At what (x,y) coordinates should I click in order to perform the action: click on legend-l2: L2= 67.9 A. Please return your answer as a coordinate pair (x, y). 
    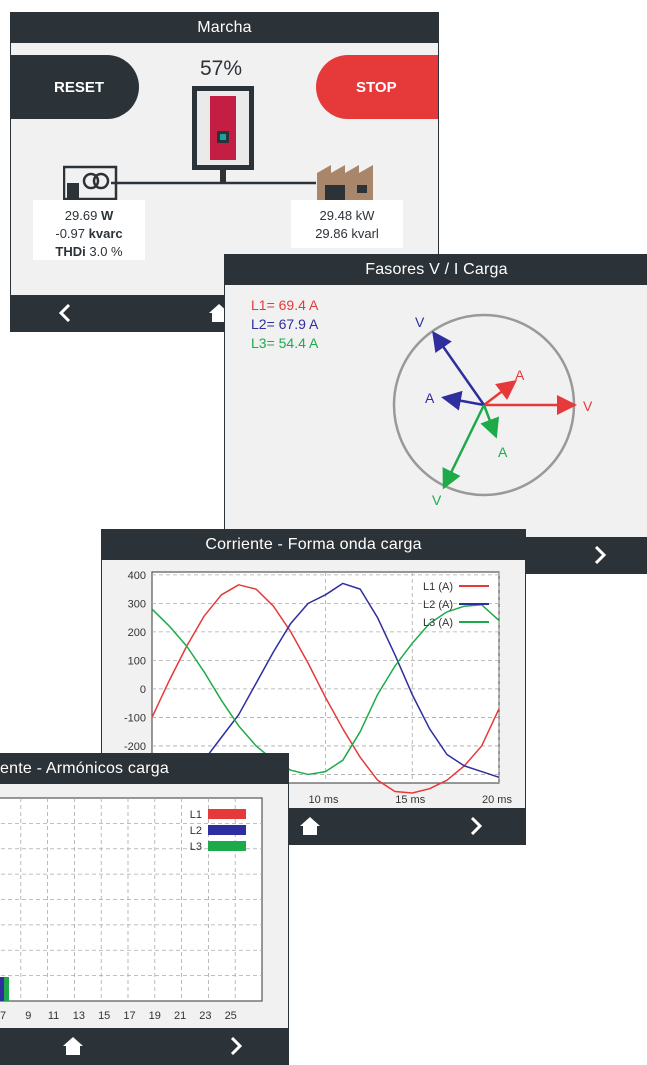
    Looking at the image, I should click on (285, 324).